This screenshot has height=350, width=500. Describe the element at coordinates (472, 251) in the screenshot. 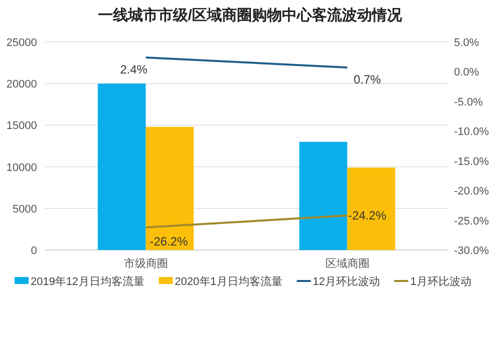

I see `y2-tick-label: -30.0%` at that location.